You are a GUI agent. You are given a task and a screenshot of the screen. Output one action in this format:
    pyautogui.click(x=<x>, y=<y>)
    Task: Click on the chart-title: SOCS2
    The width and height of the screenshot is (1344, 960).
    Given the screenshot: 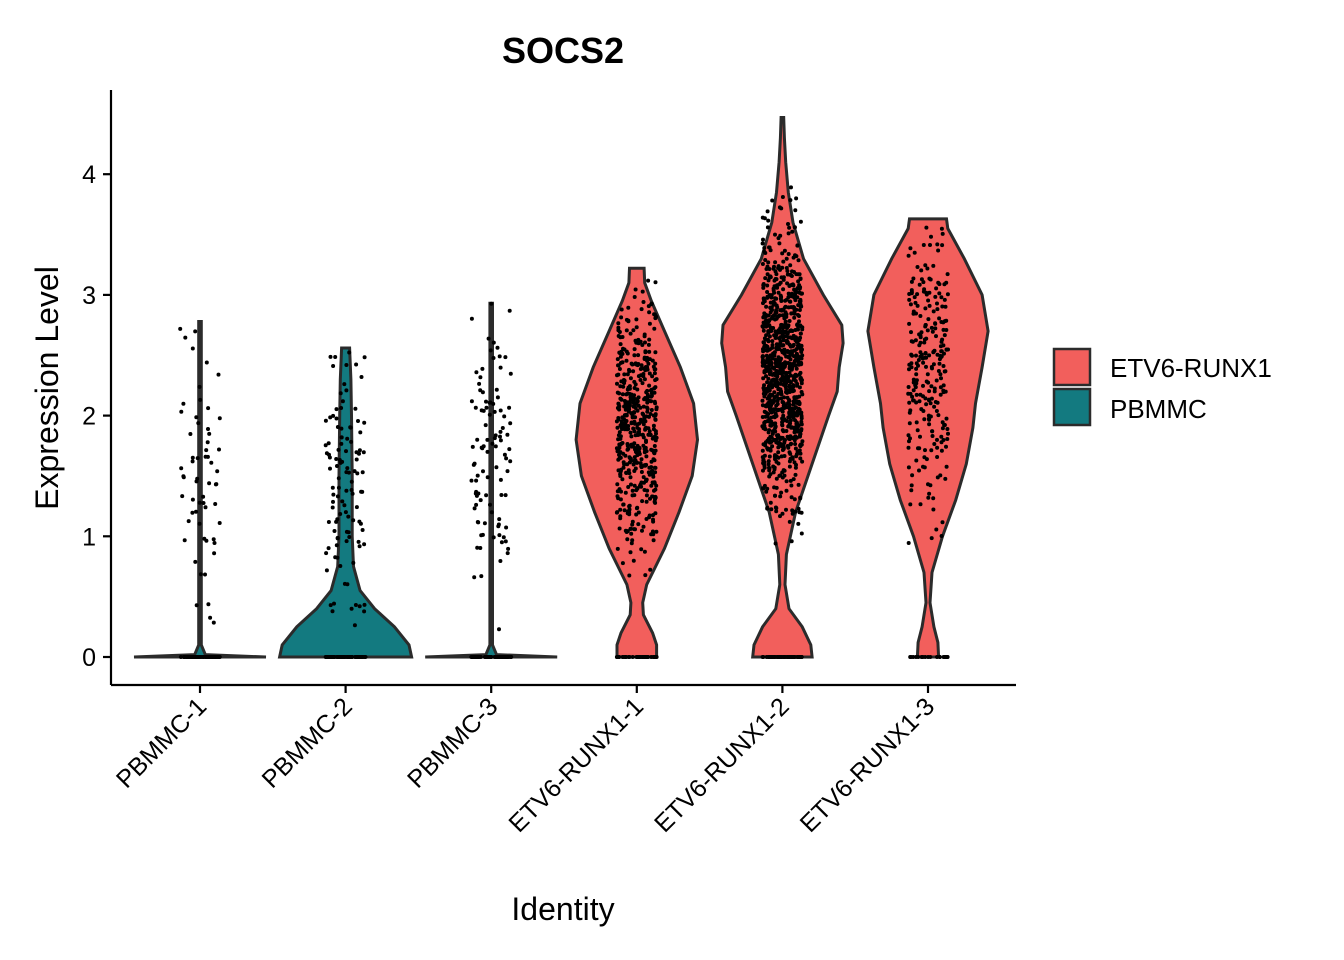 What is the action you would take?
    pyautogui.click(x=563, y=50)
    